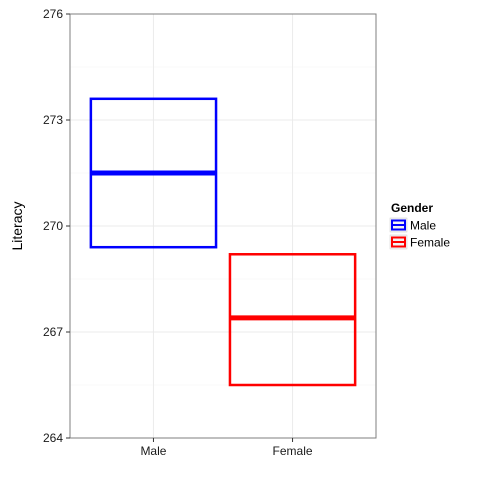 The width and height of the screenshot is (480, 480). I want to click on legend: Gender Male Female, so click(419, 225).